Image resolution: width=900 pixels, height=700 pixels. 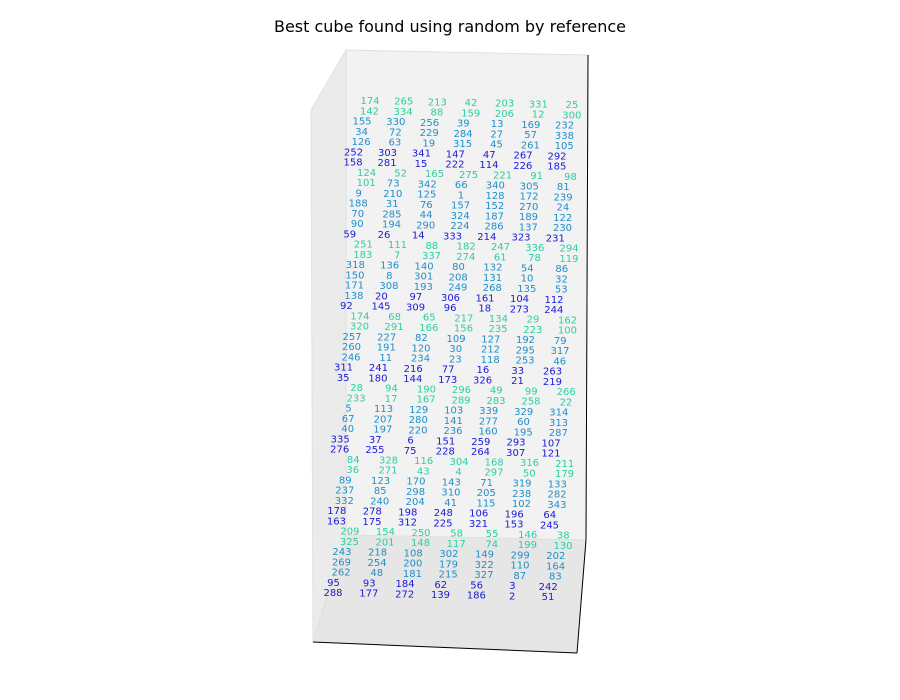 What do you see at coordinates (369, 101) in the screenshot?
I see `cell-label: 174` at bounding box center [369, 101].